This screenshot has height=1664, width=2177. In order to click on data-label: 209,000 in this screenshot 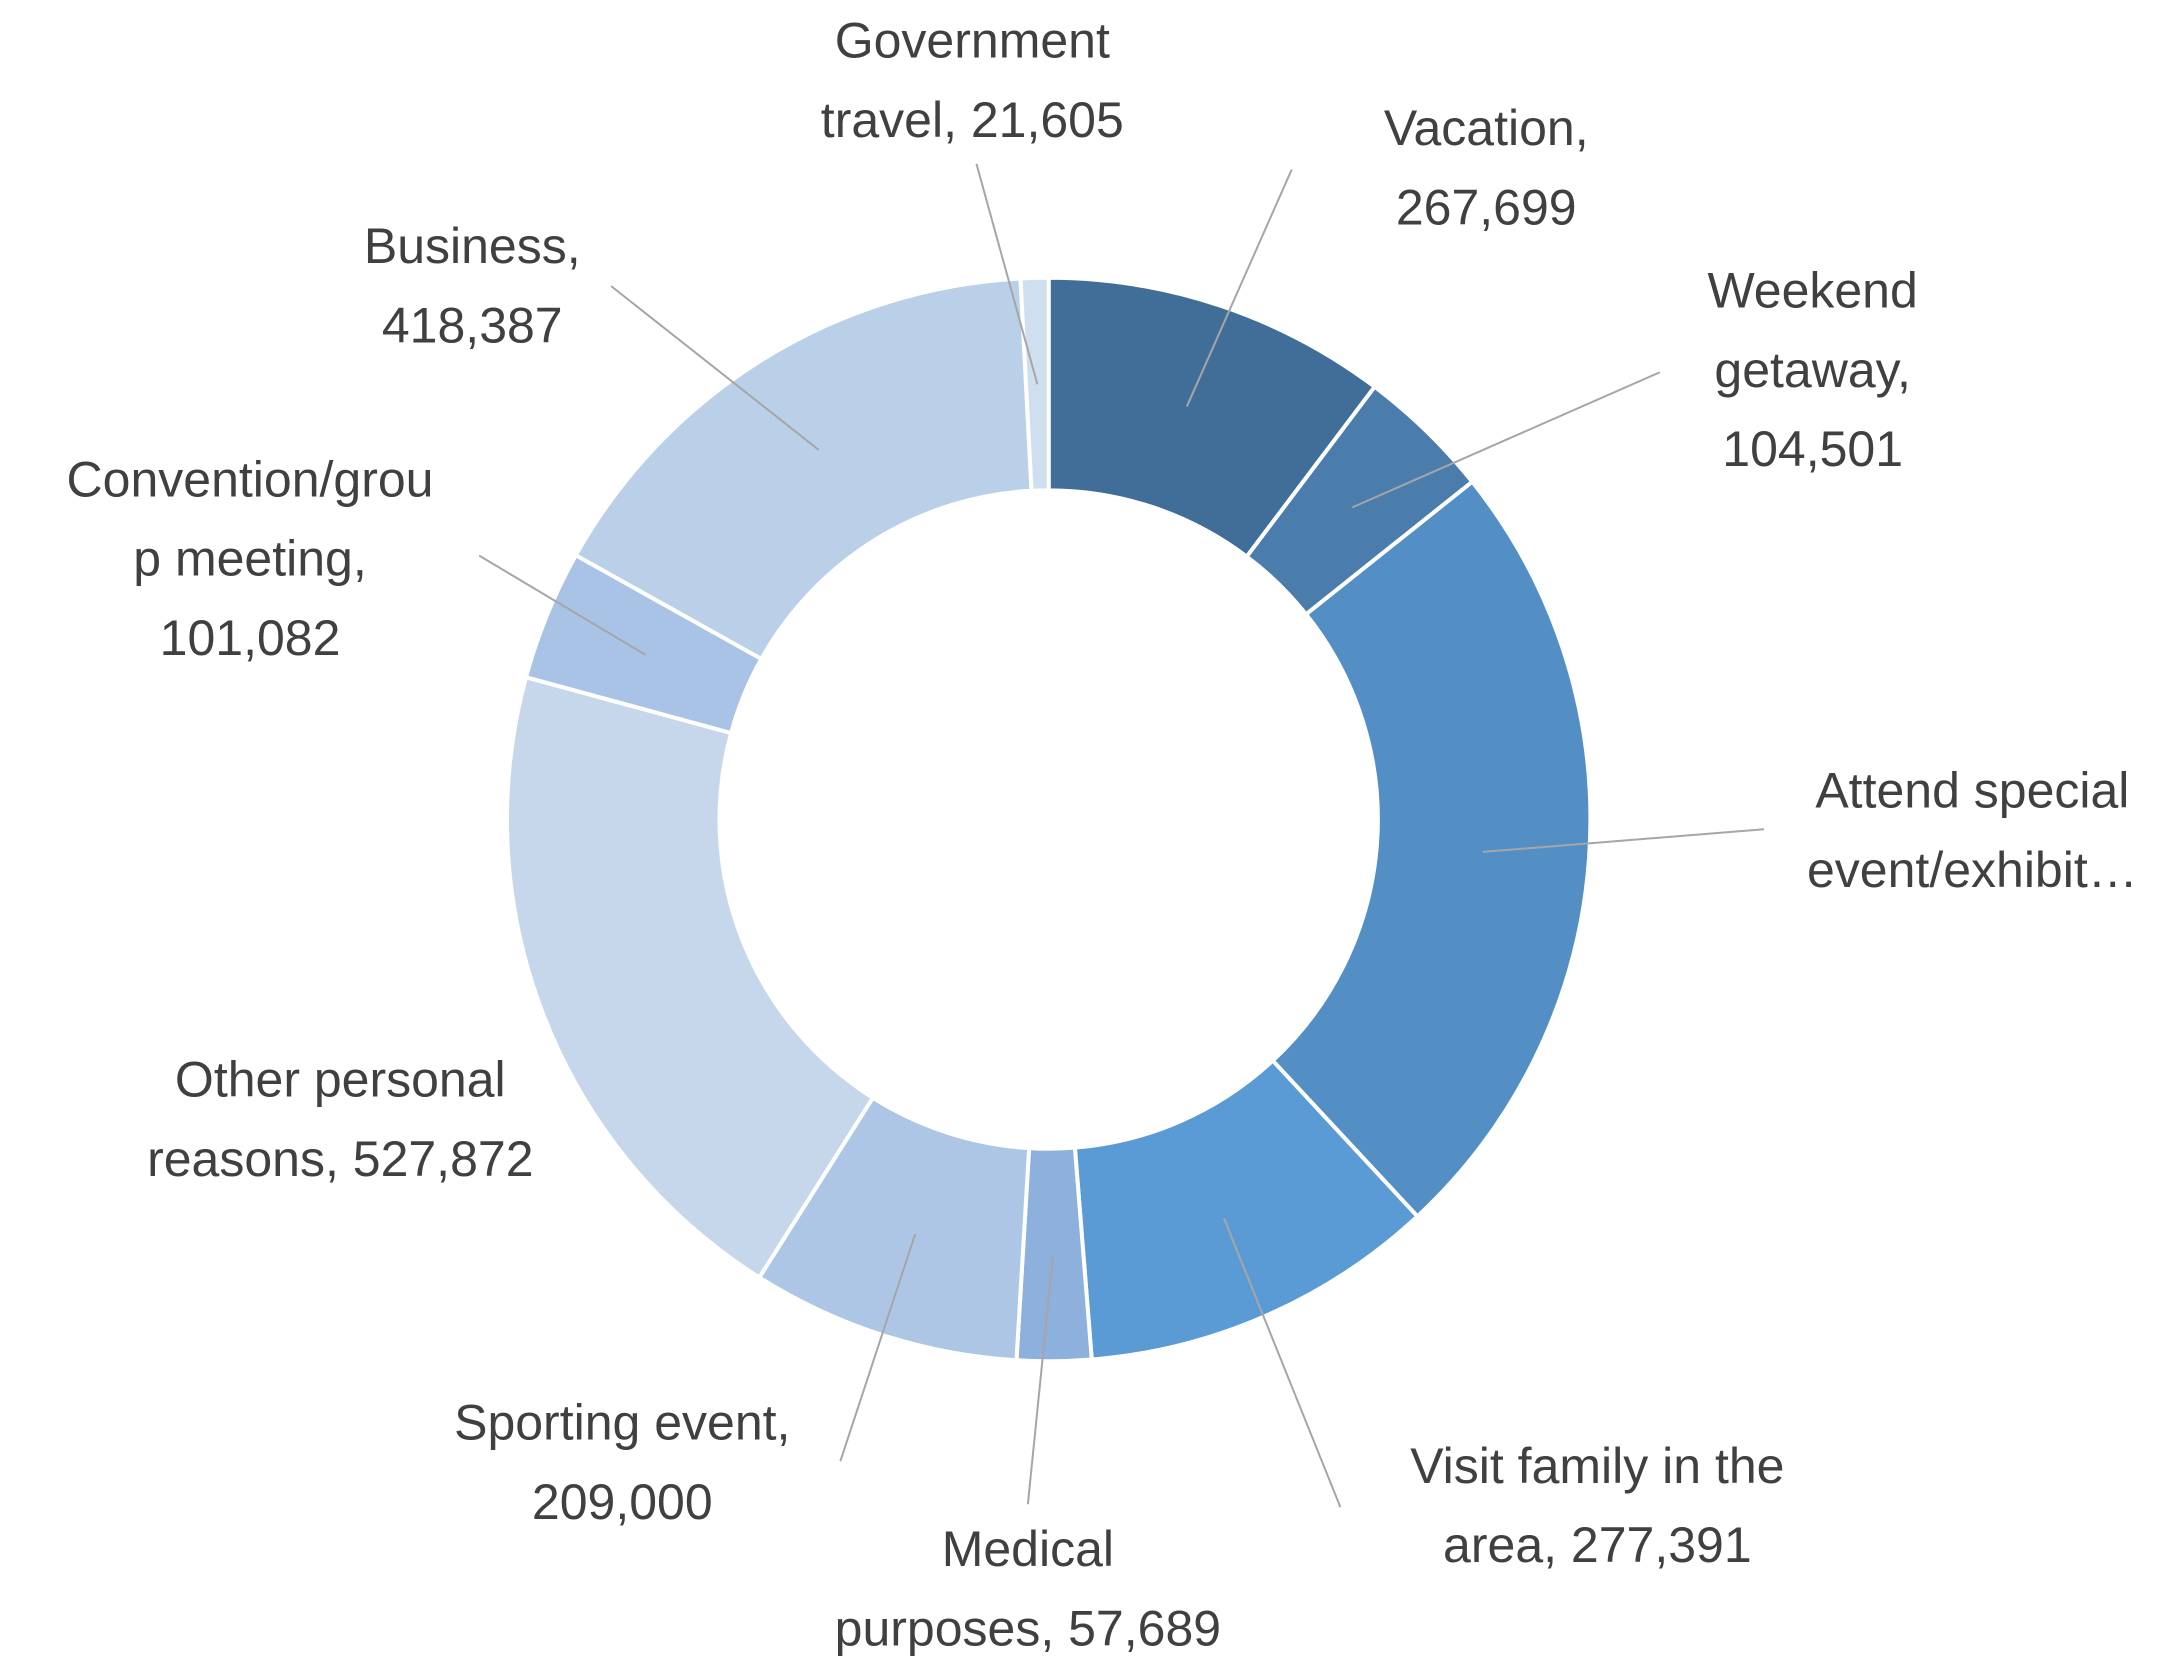, I will do `click(622, 1502)`.